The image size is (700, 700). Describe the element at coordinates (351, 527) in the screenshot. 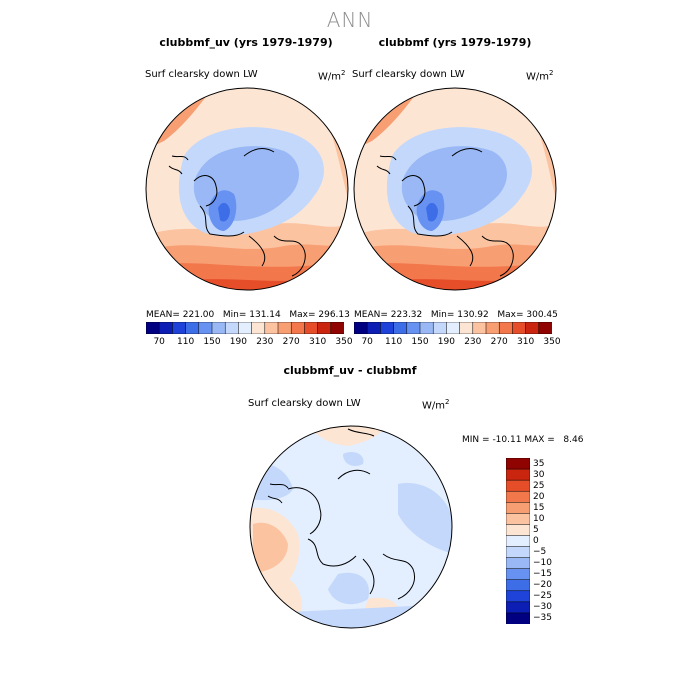

I see `diff-polar-map` at that location.